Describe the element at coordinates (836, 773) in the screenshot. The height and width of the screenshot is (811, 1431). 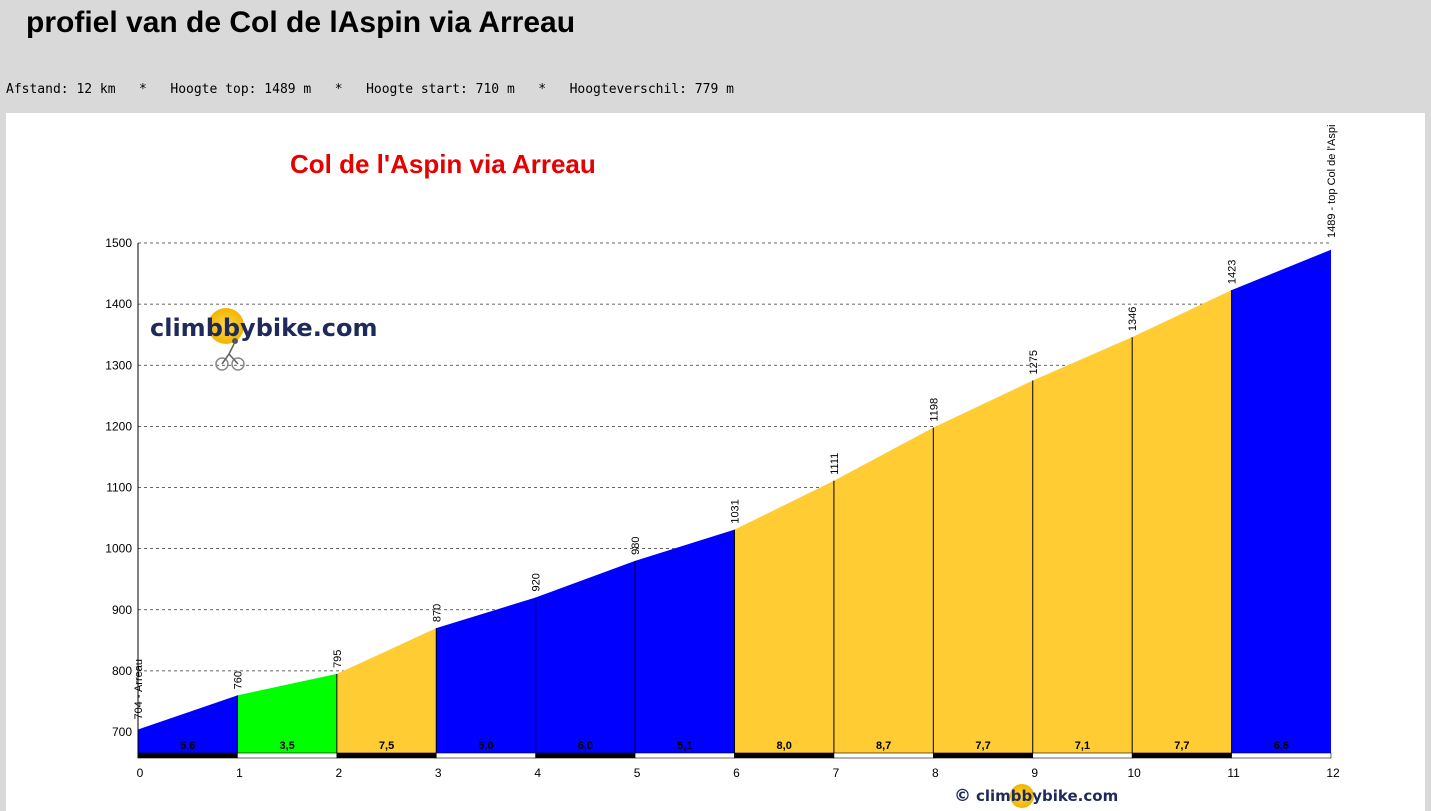
I see `x-tick-label: 7` at that location.